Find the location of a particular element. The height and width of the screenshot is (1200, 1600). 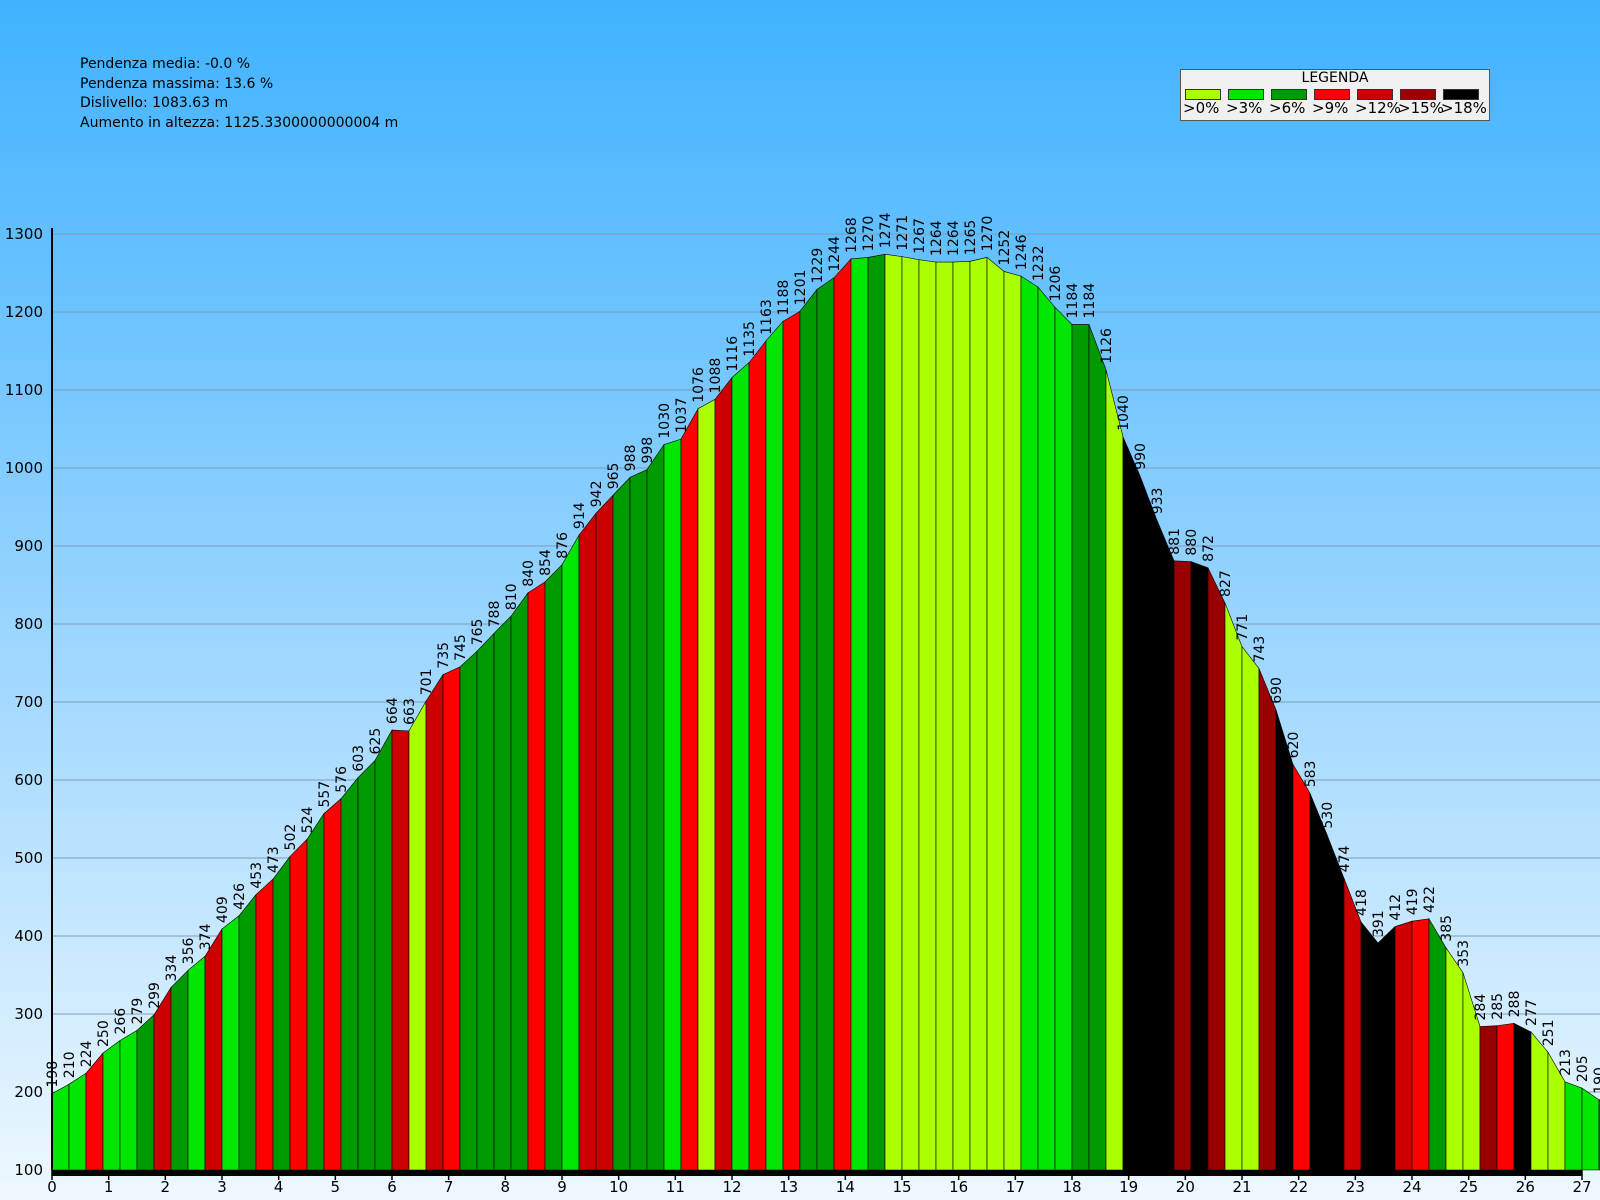

y-tick-label: 600 is located at coordinates (28, 780).